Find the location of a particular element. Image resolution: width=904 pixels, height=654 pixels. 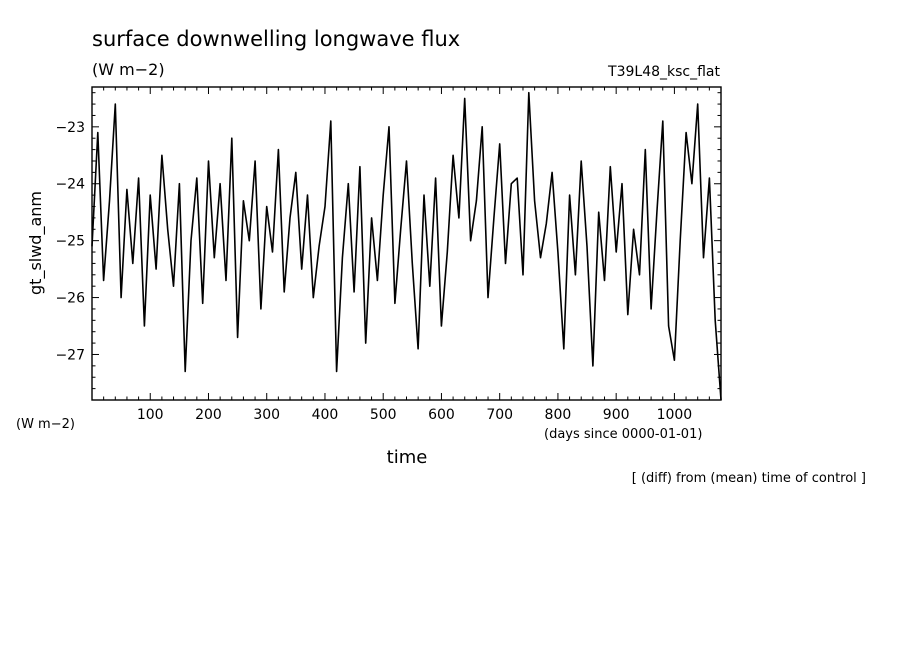

x-axis-label: time is located at coordinates (407, 457).